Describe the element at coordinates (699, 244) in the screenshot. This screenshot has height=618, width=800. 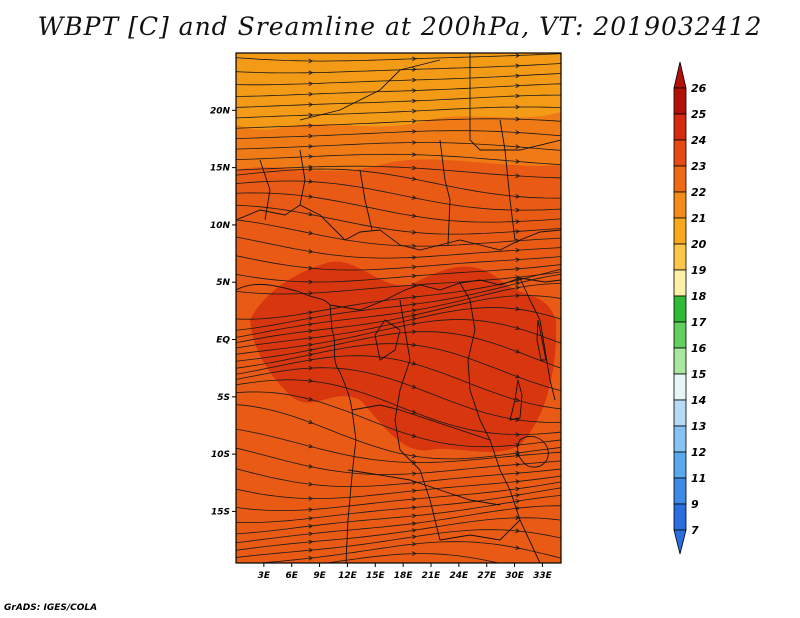
I see `colorbar-label: 20` at that location.